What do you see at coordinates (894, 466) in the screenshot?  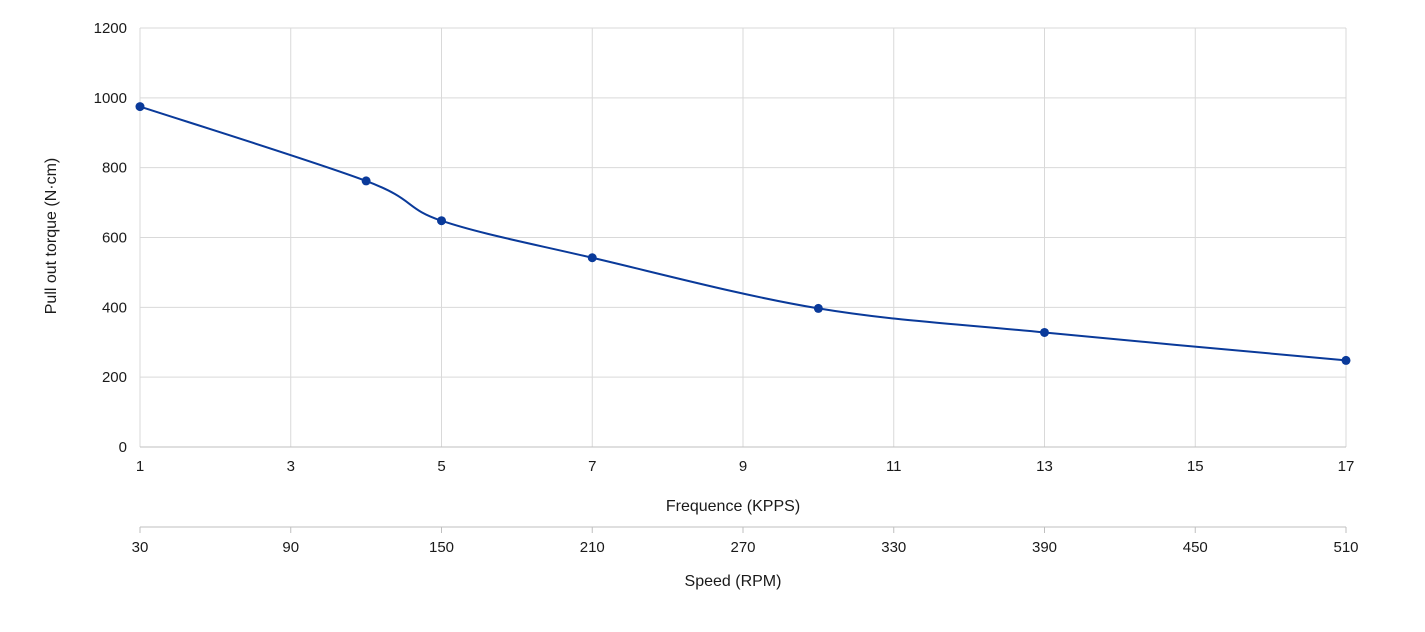 I see `x-tick-label: 11` at bounding box center [894, 466].